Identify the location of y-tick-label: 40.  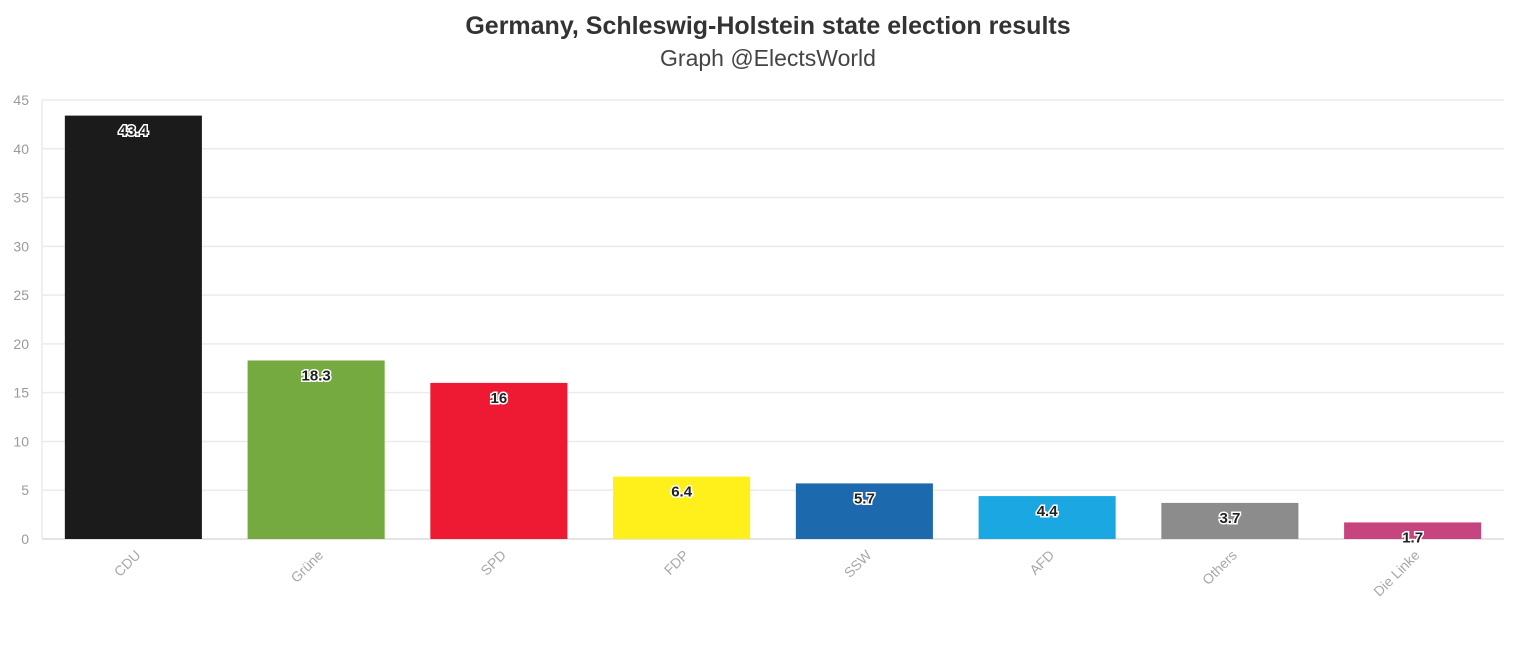
(21, 149).